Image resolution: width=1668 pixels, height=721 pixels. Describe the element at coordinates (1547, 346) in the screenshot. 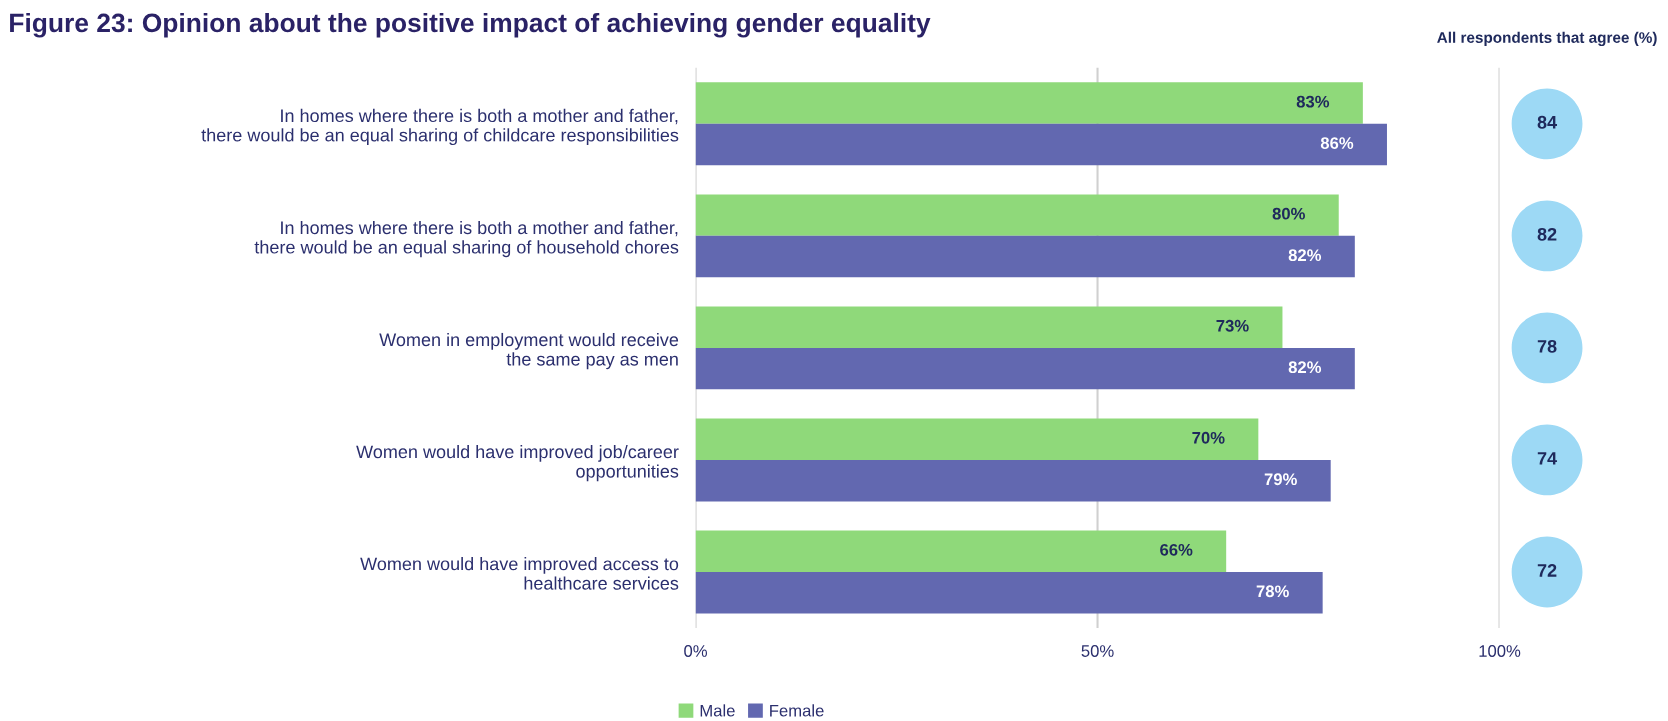

I see `data-label: 78` at that location.